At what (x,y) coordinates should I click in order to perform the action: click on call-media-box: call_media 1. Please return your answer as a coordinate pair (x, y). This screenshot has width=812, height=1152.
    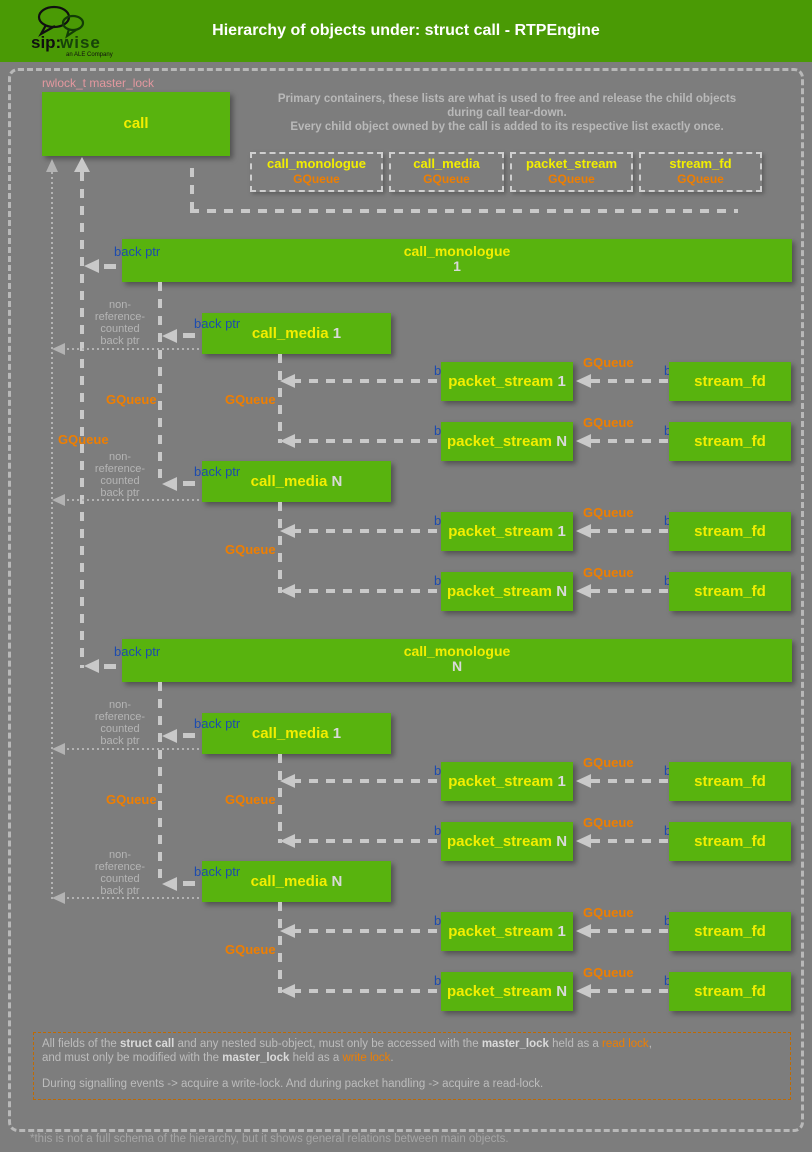
    Looking at the image, I should click on (296, 733).